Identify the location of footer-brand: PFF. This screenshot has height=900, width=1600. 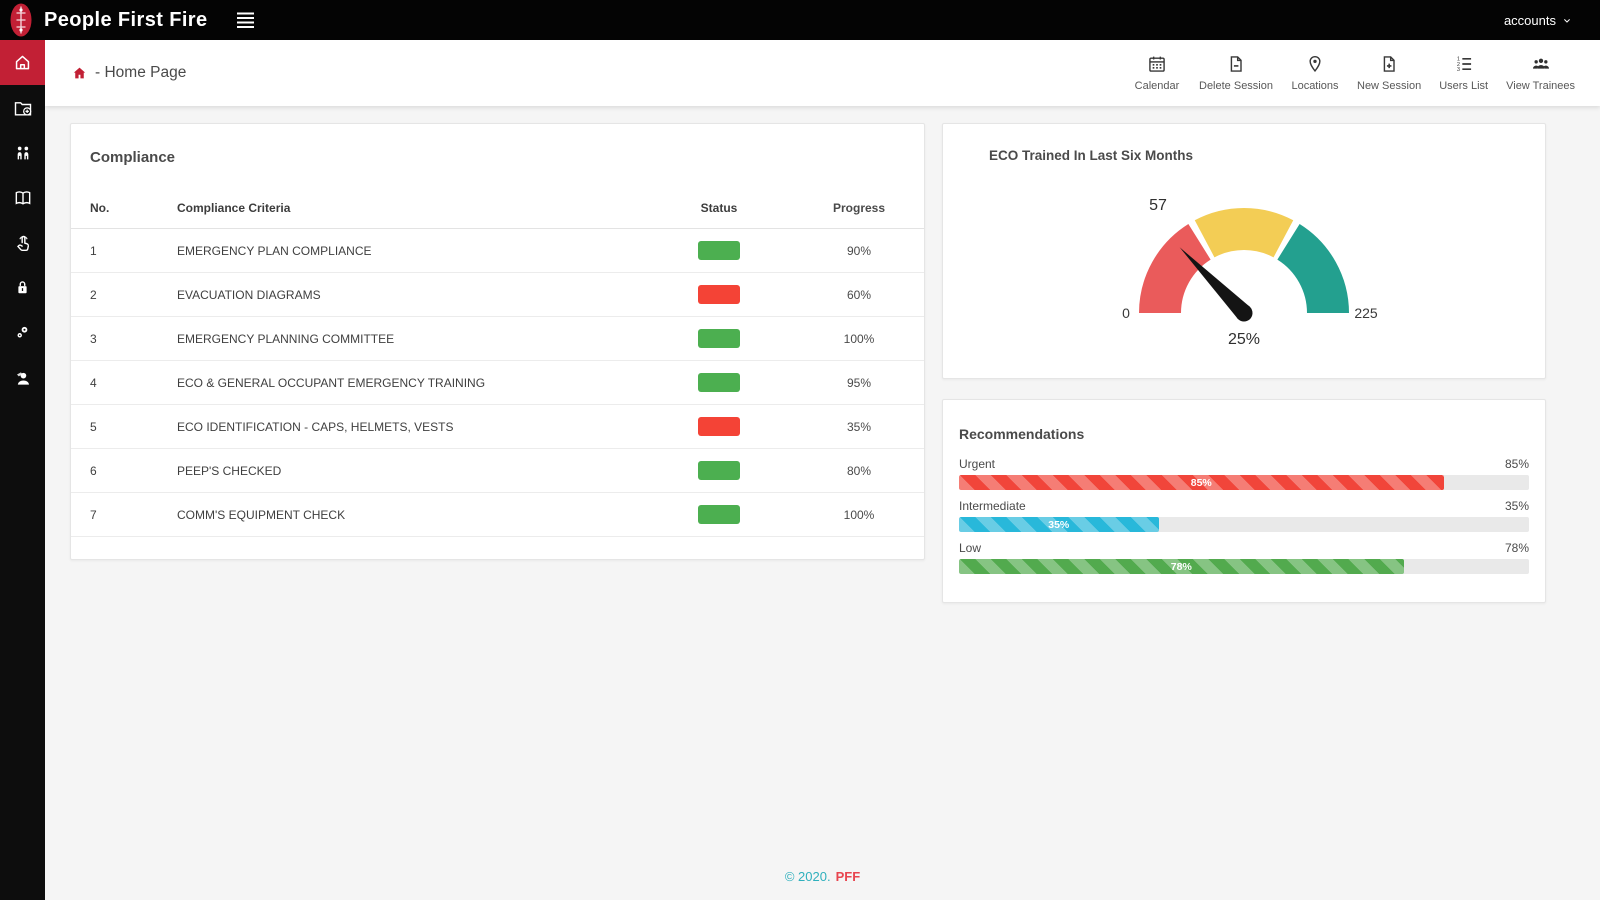
(848, 876).